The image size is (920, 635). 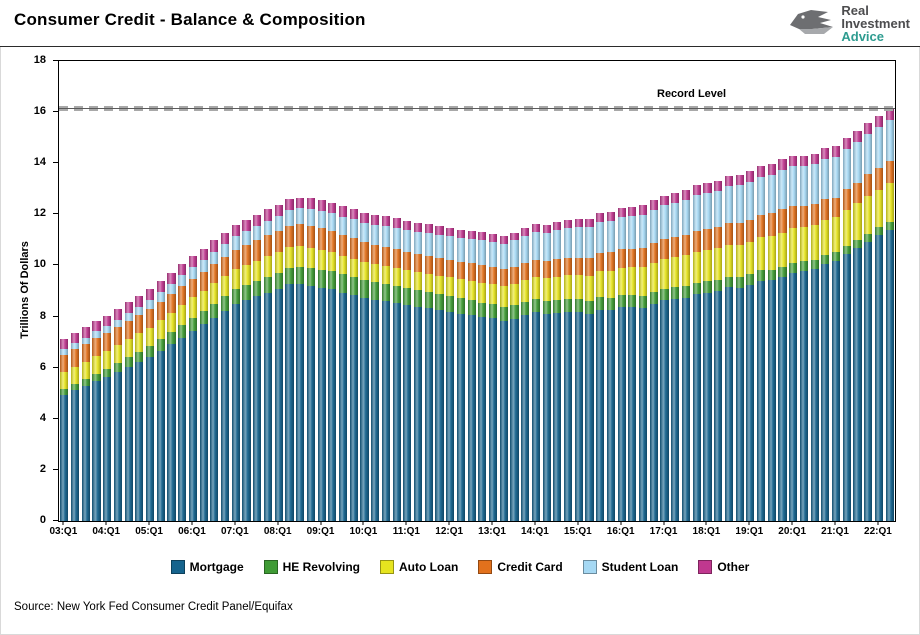 I want to click on x-tick-label: 06:Q1, so click(x=192, y=531).